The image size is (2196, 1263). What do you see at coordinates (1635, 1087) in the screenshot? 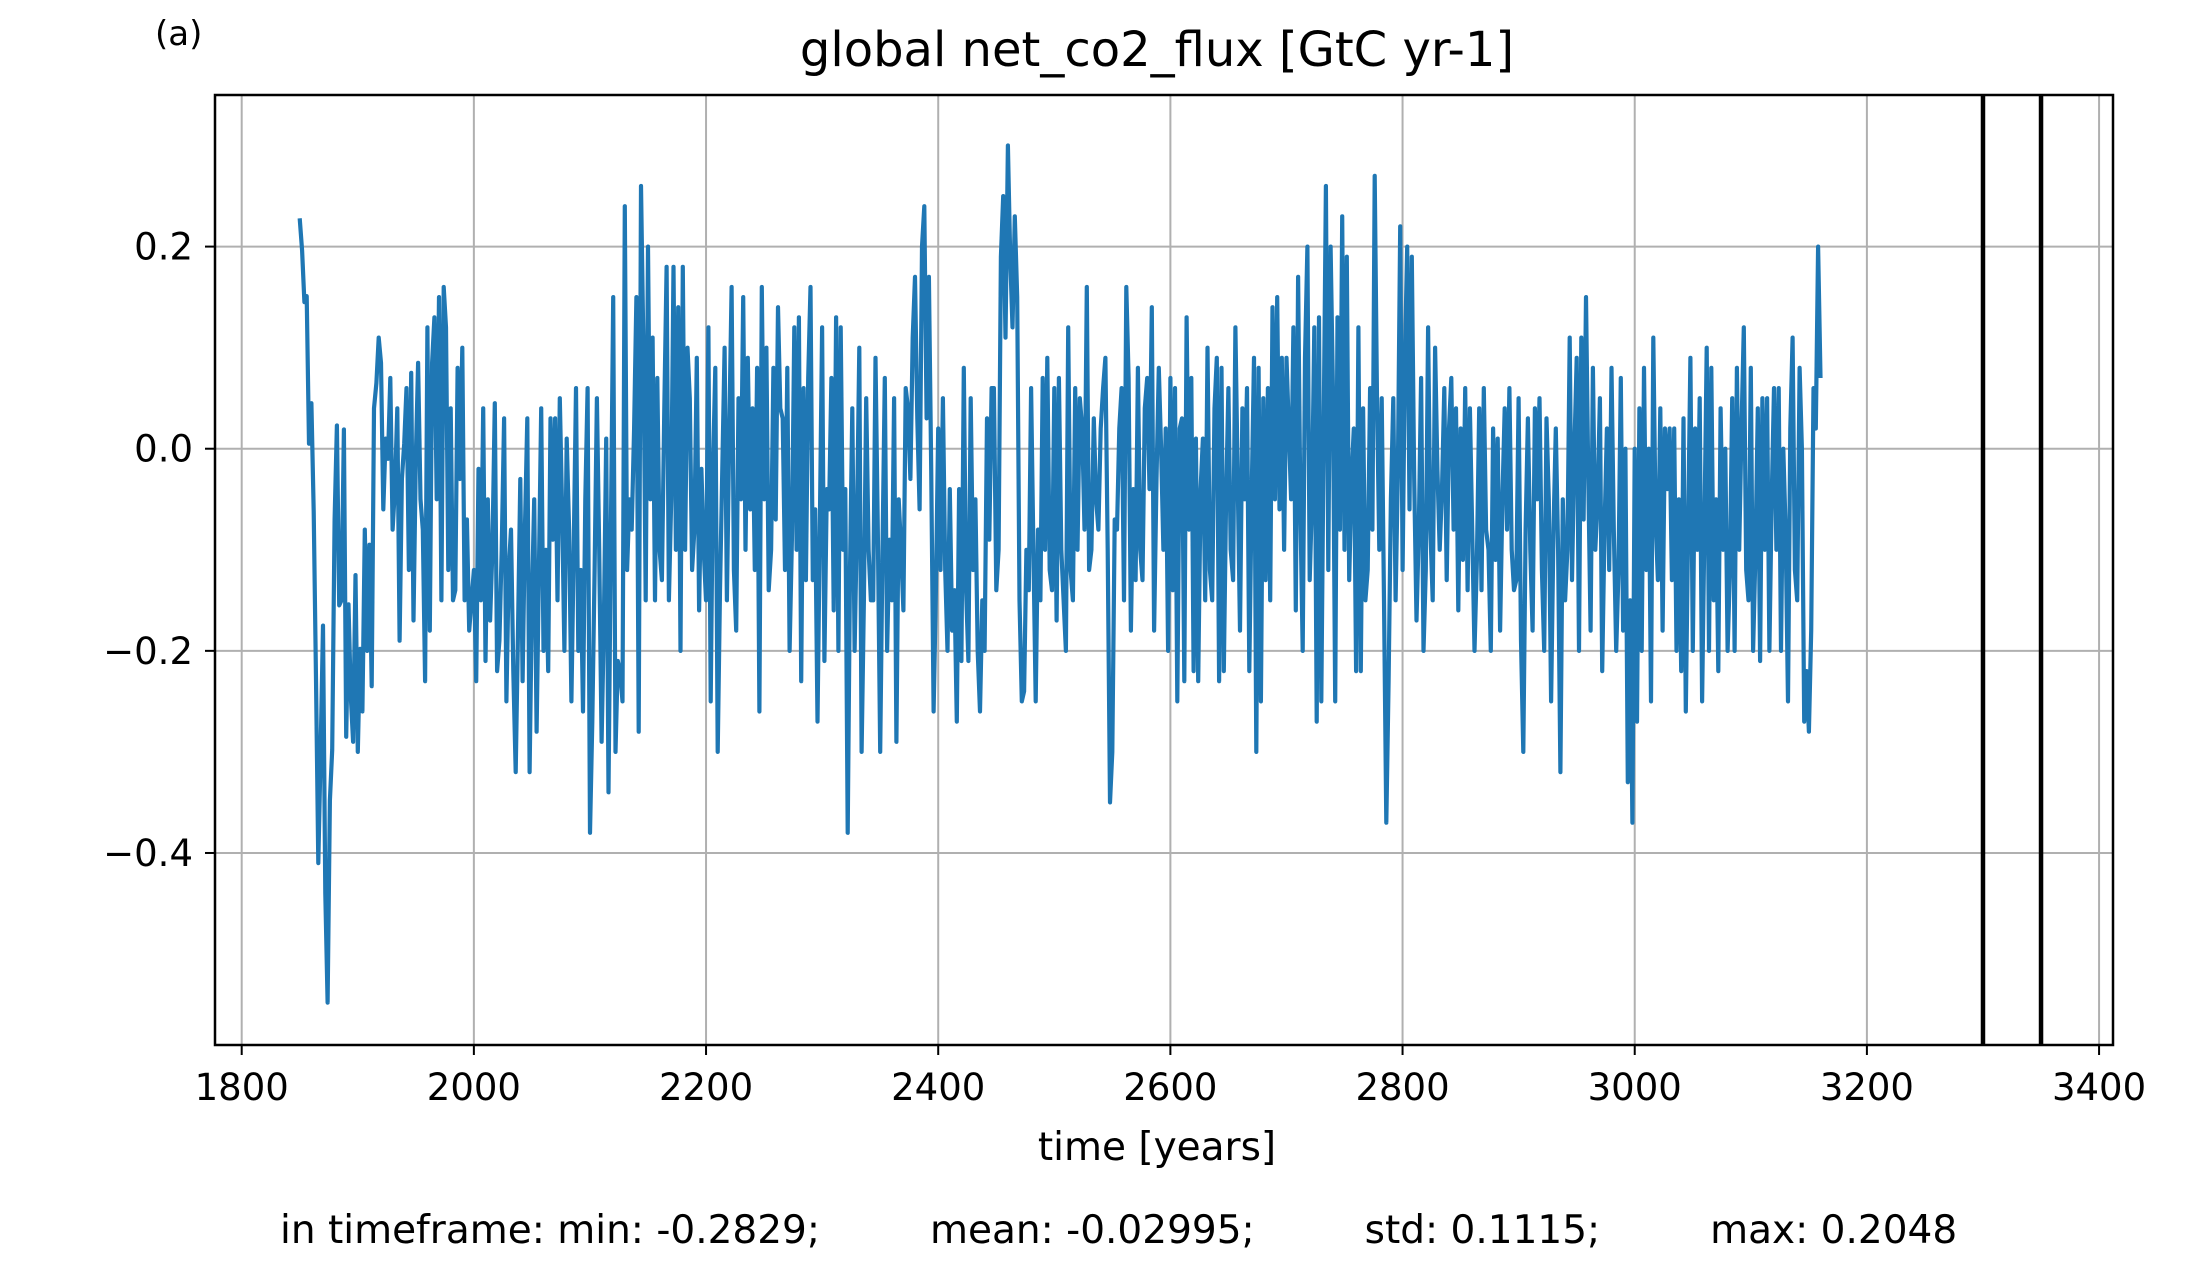
I see `x-tick-label: 3000` at bounding box center [1635, 1087].